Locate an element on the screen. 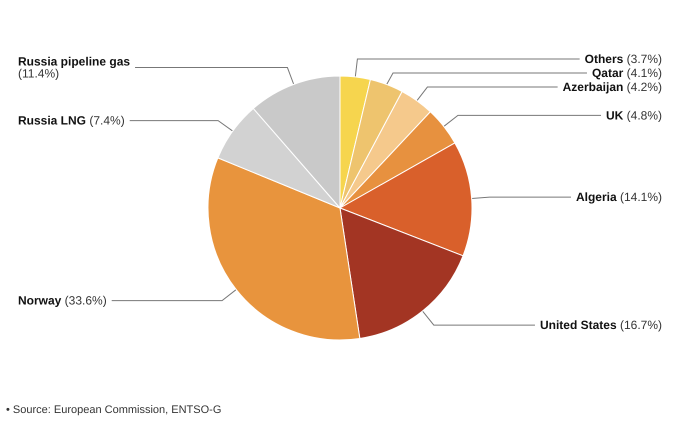 This screenshot has width=680, height=433. data-label: (4.2%) is located at coordinates (644, 87).